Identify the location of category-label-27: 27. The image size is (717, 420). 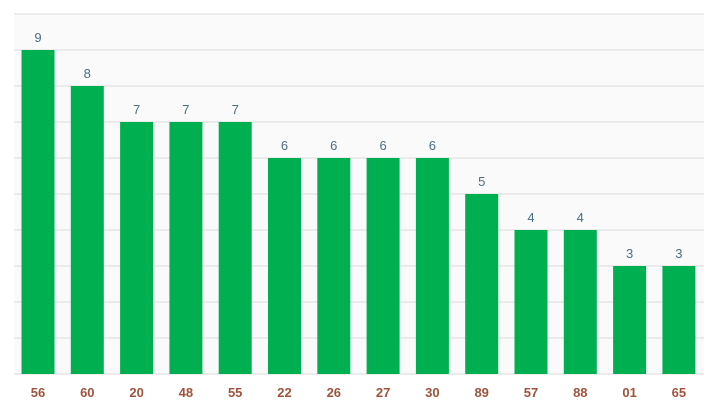
(383, 392).